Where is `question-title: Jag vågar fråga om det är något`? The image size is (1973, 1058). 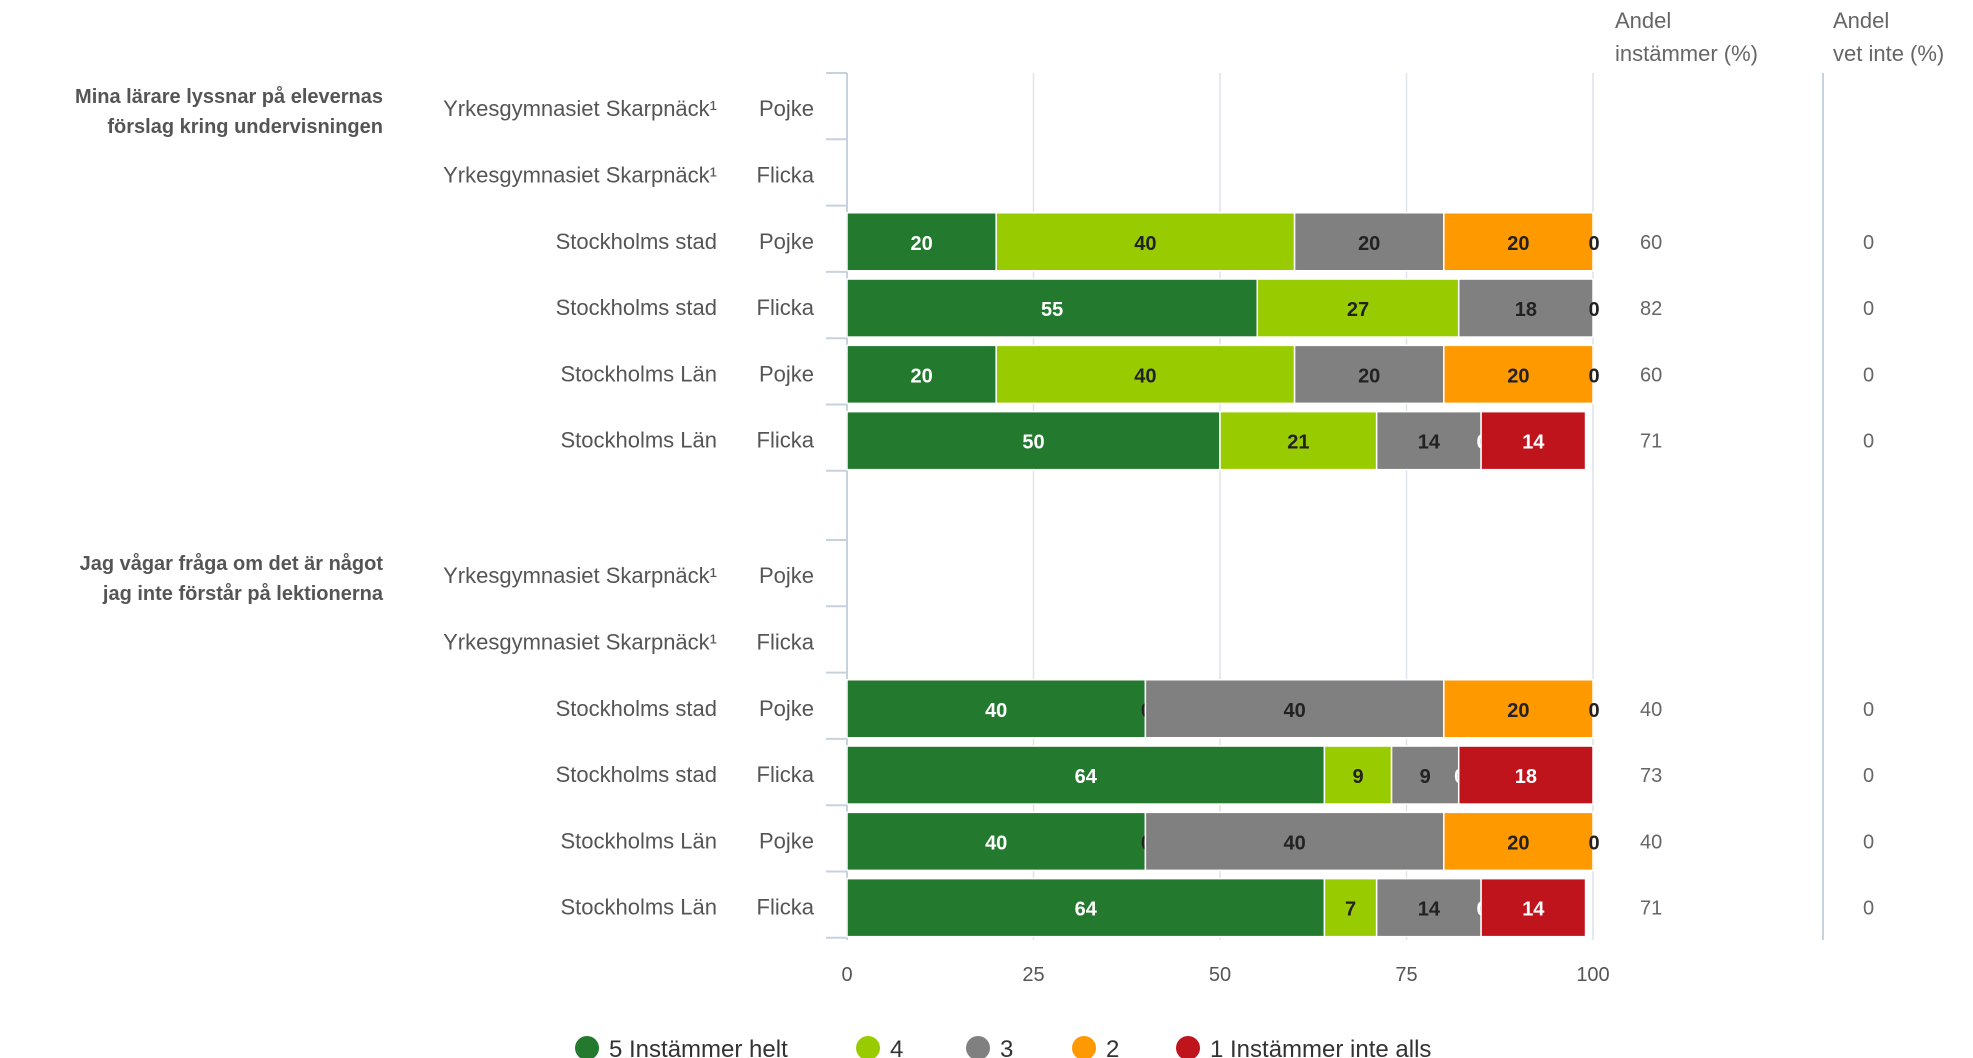
question-title: Jag vågar fråga om det är något is located at coordinates (232, 563).